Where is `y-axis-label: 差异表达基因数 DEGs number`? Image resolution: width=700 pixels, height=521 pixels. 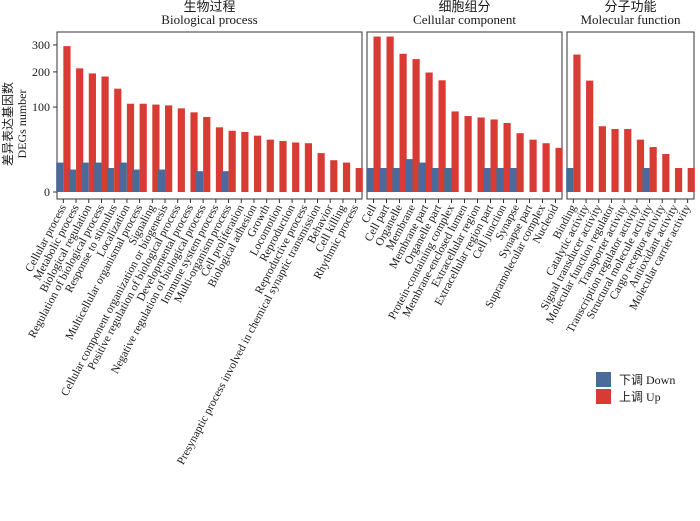
y-axis-label: 差异表达基因数 DEGs number is located at coordinates (14, 124).